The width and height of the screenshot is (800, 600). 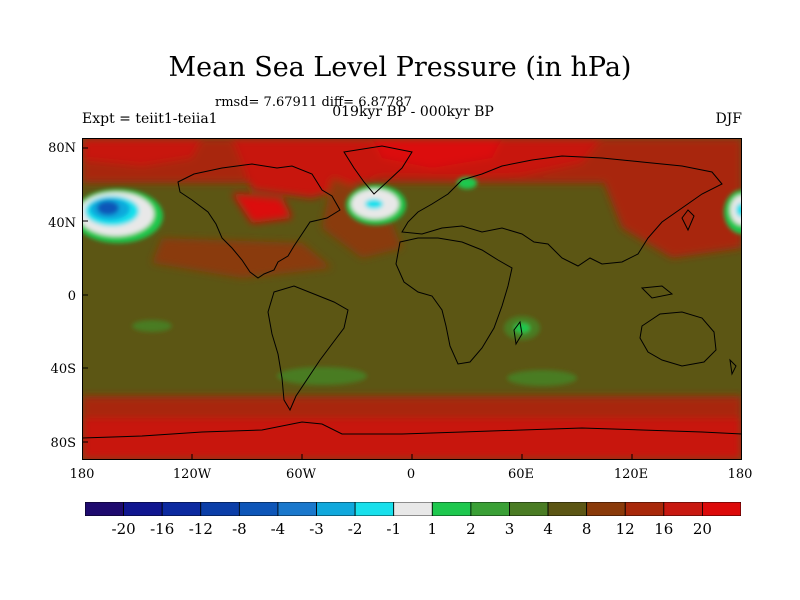 I want to click on lon-tick-180w: 180, so click(x=82, y=474).